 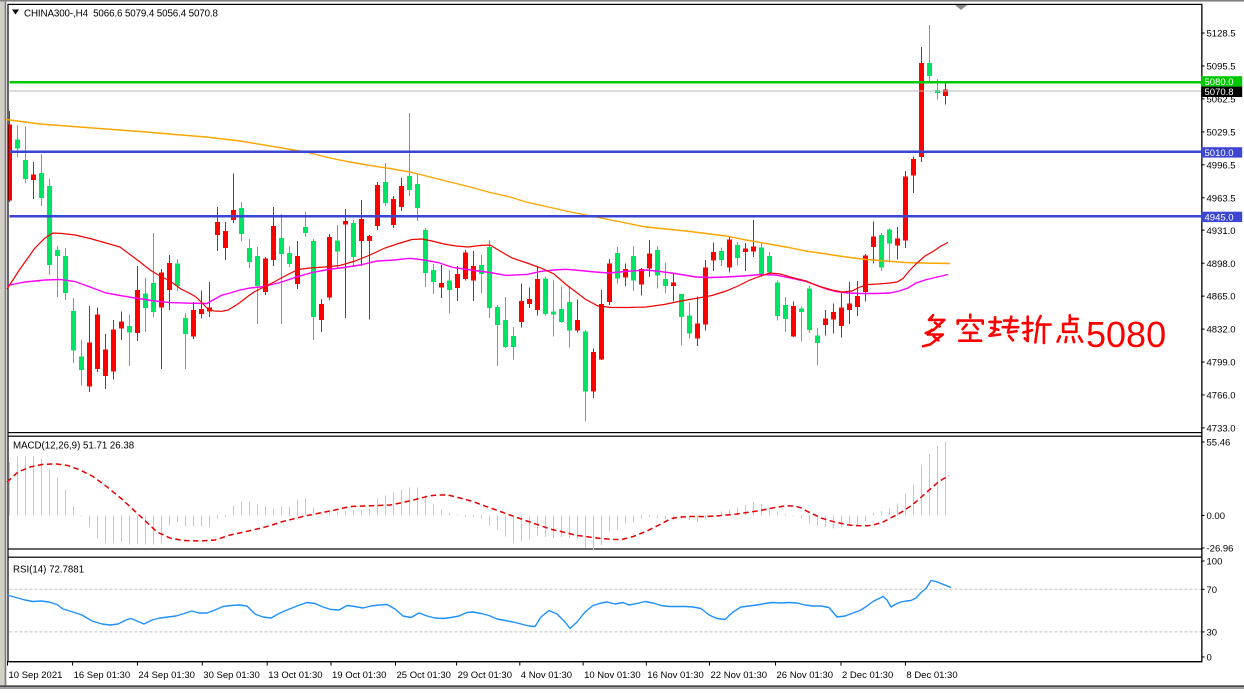 What do you see at coordinates (931, 675) in the screenshot?
I see `svg-text: 8 Dec 01:30` at bounding box center [931, 675].